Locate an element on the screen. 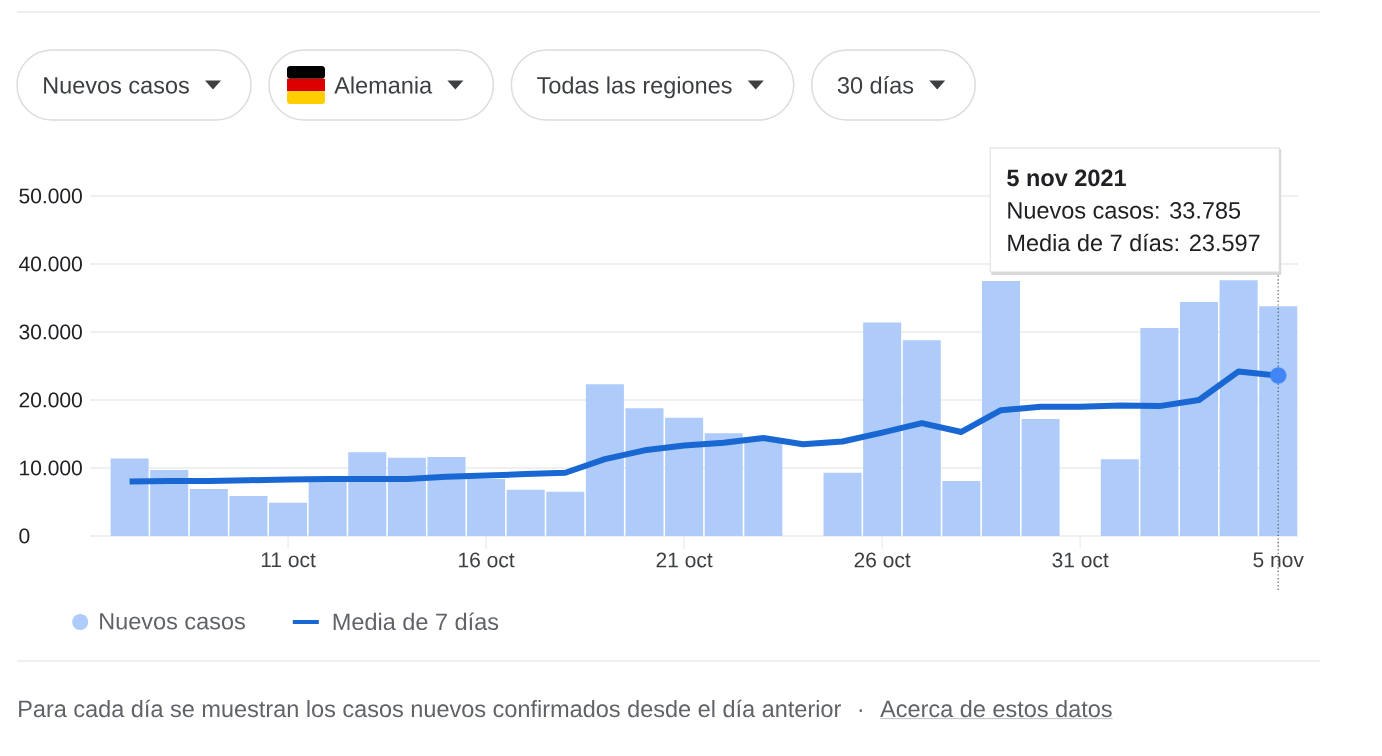 This screenshot has width=1382, height=756. y-tick-label: 0 is located at coordinates (24, 536).